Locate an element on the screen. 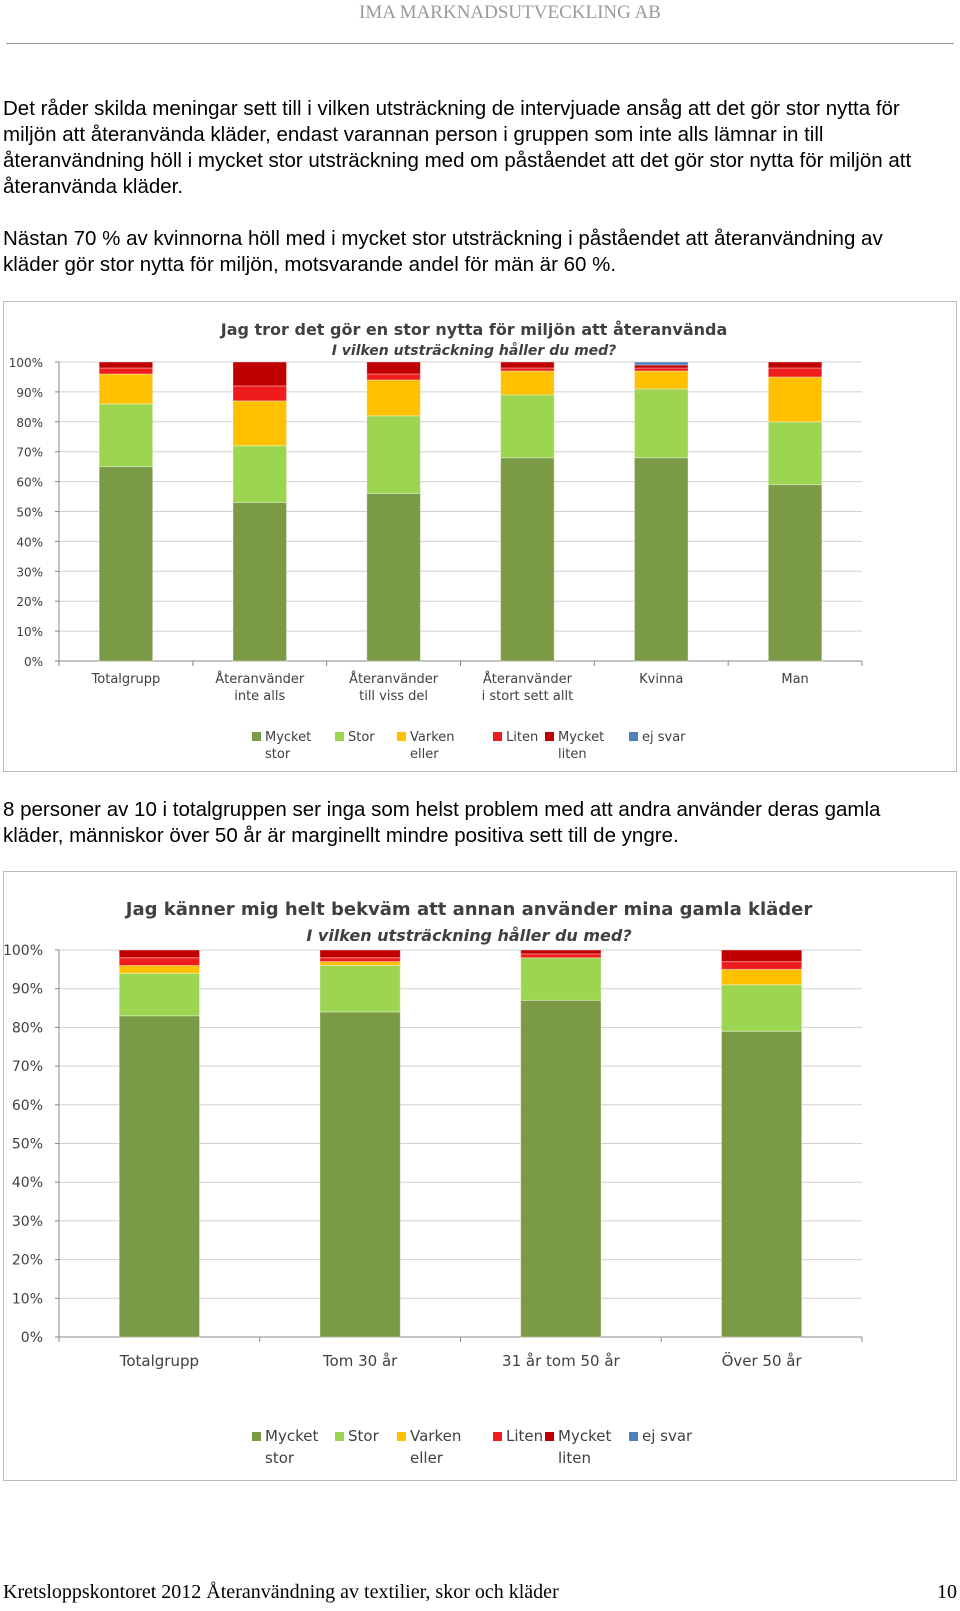 The height and width of the screenshot is (1611, 960). header-rule is located at coordinates (480, 43).